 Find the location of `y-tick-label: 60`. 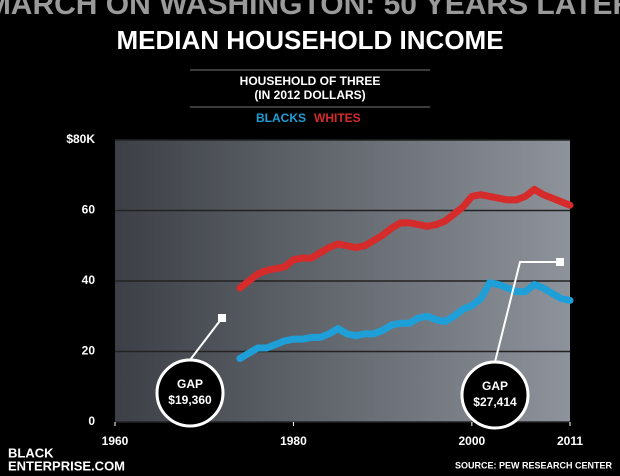

y-tick-label: 60 is located at coordinates (89, 210).